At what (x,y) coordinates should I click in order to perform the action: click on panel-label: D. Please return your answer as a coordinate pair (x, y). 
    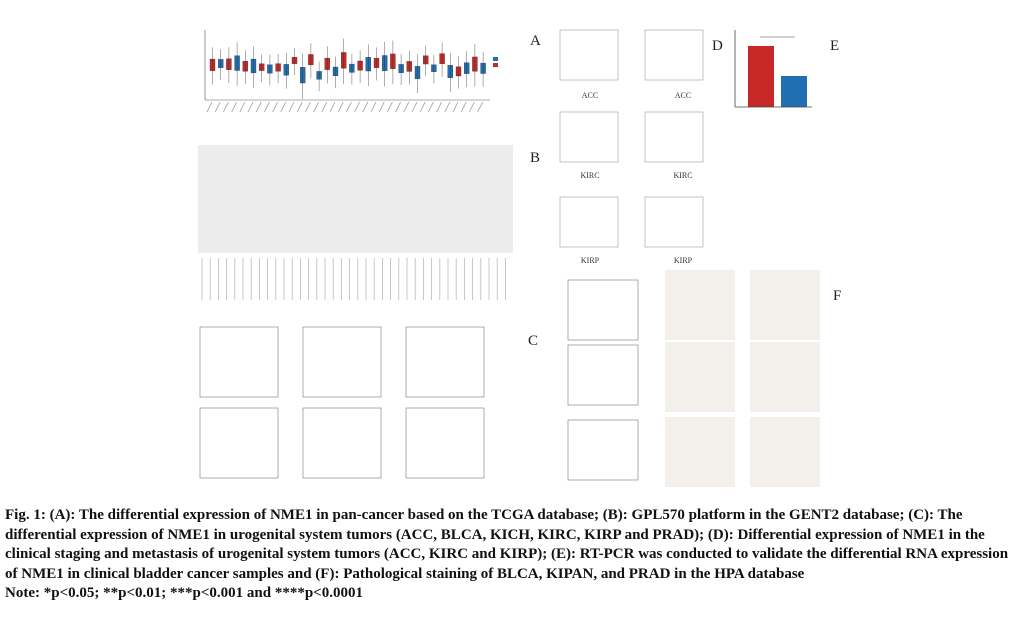
    Looking at the image, I should click on (717, 46).